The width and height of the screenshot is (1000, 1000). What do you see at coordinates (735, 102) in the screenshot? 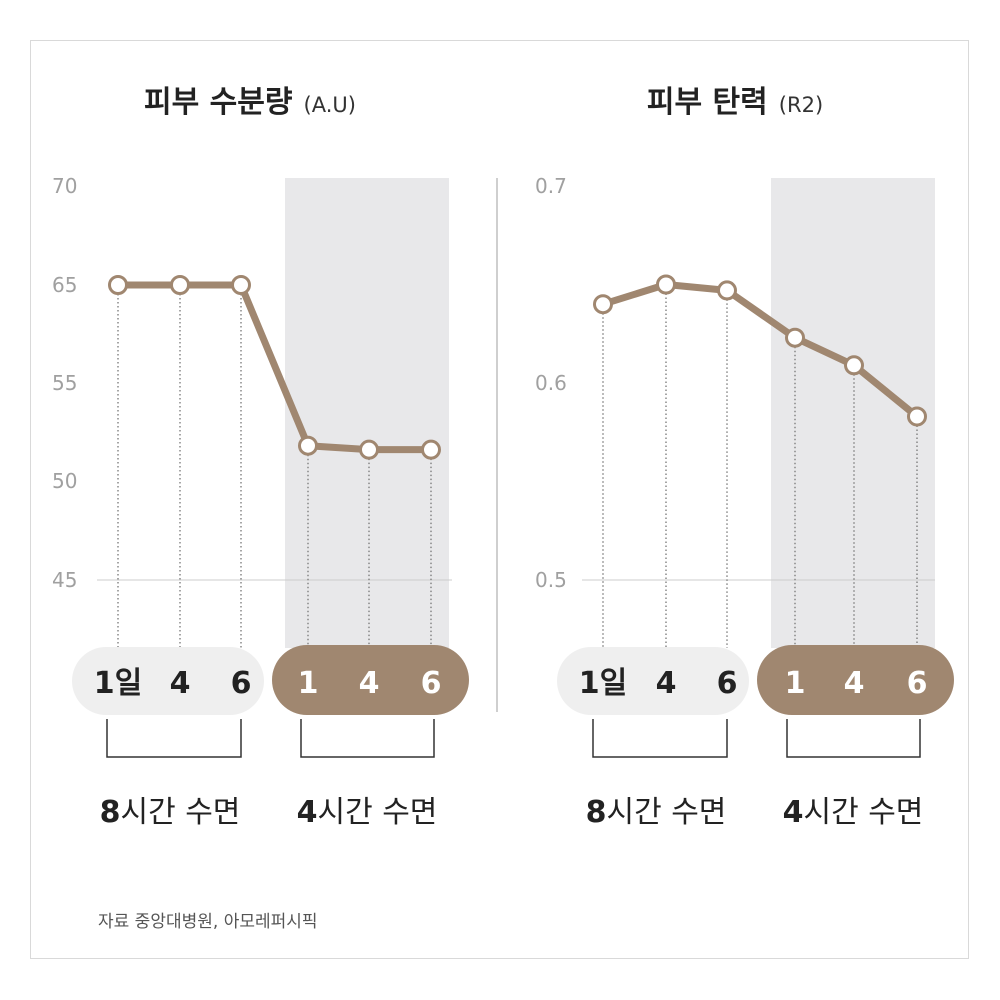
I see `chart2-title: 피부 탄력 (R2)` at bounding box center [735, 102].